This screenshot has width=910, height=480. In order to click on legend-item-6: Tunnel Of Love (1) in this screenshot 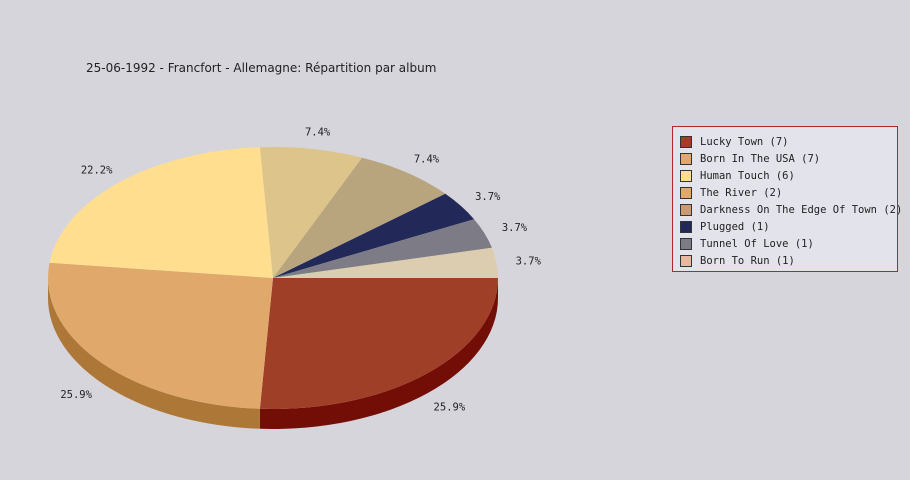, I will do `click(788, 243)`.